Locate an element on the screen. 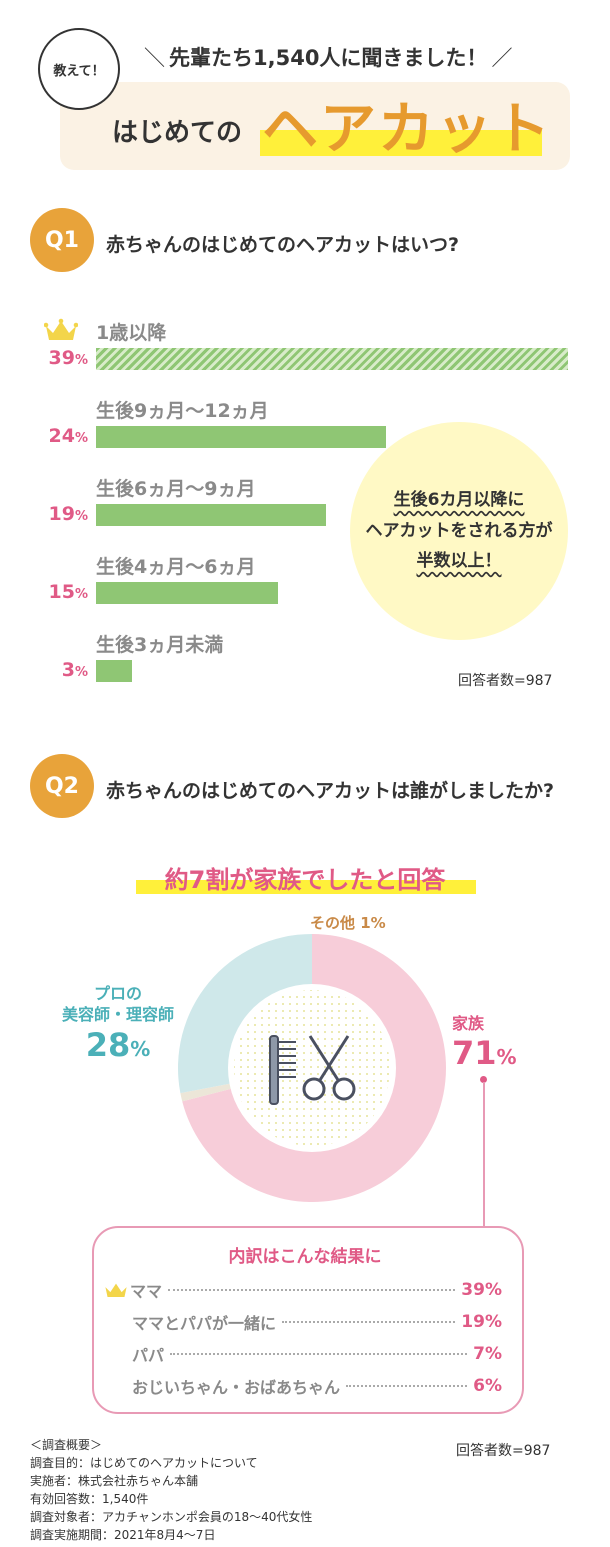  header-subtitle-text: 先輩たち1,540人に聞きました！ is located at coordinates (328, 58).